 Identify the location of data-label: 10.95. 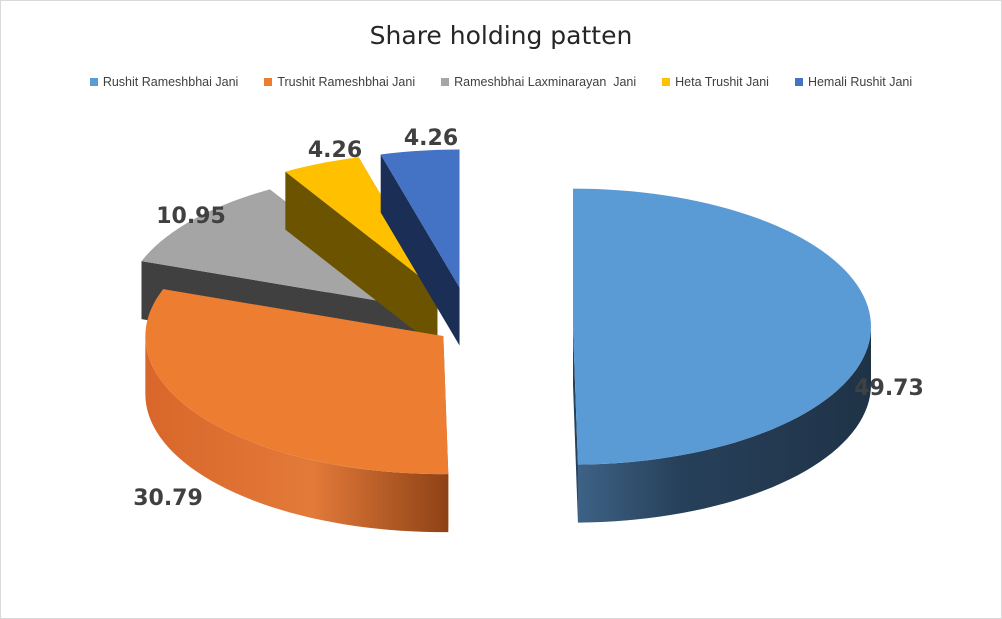
(191, 216).